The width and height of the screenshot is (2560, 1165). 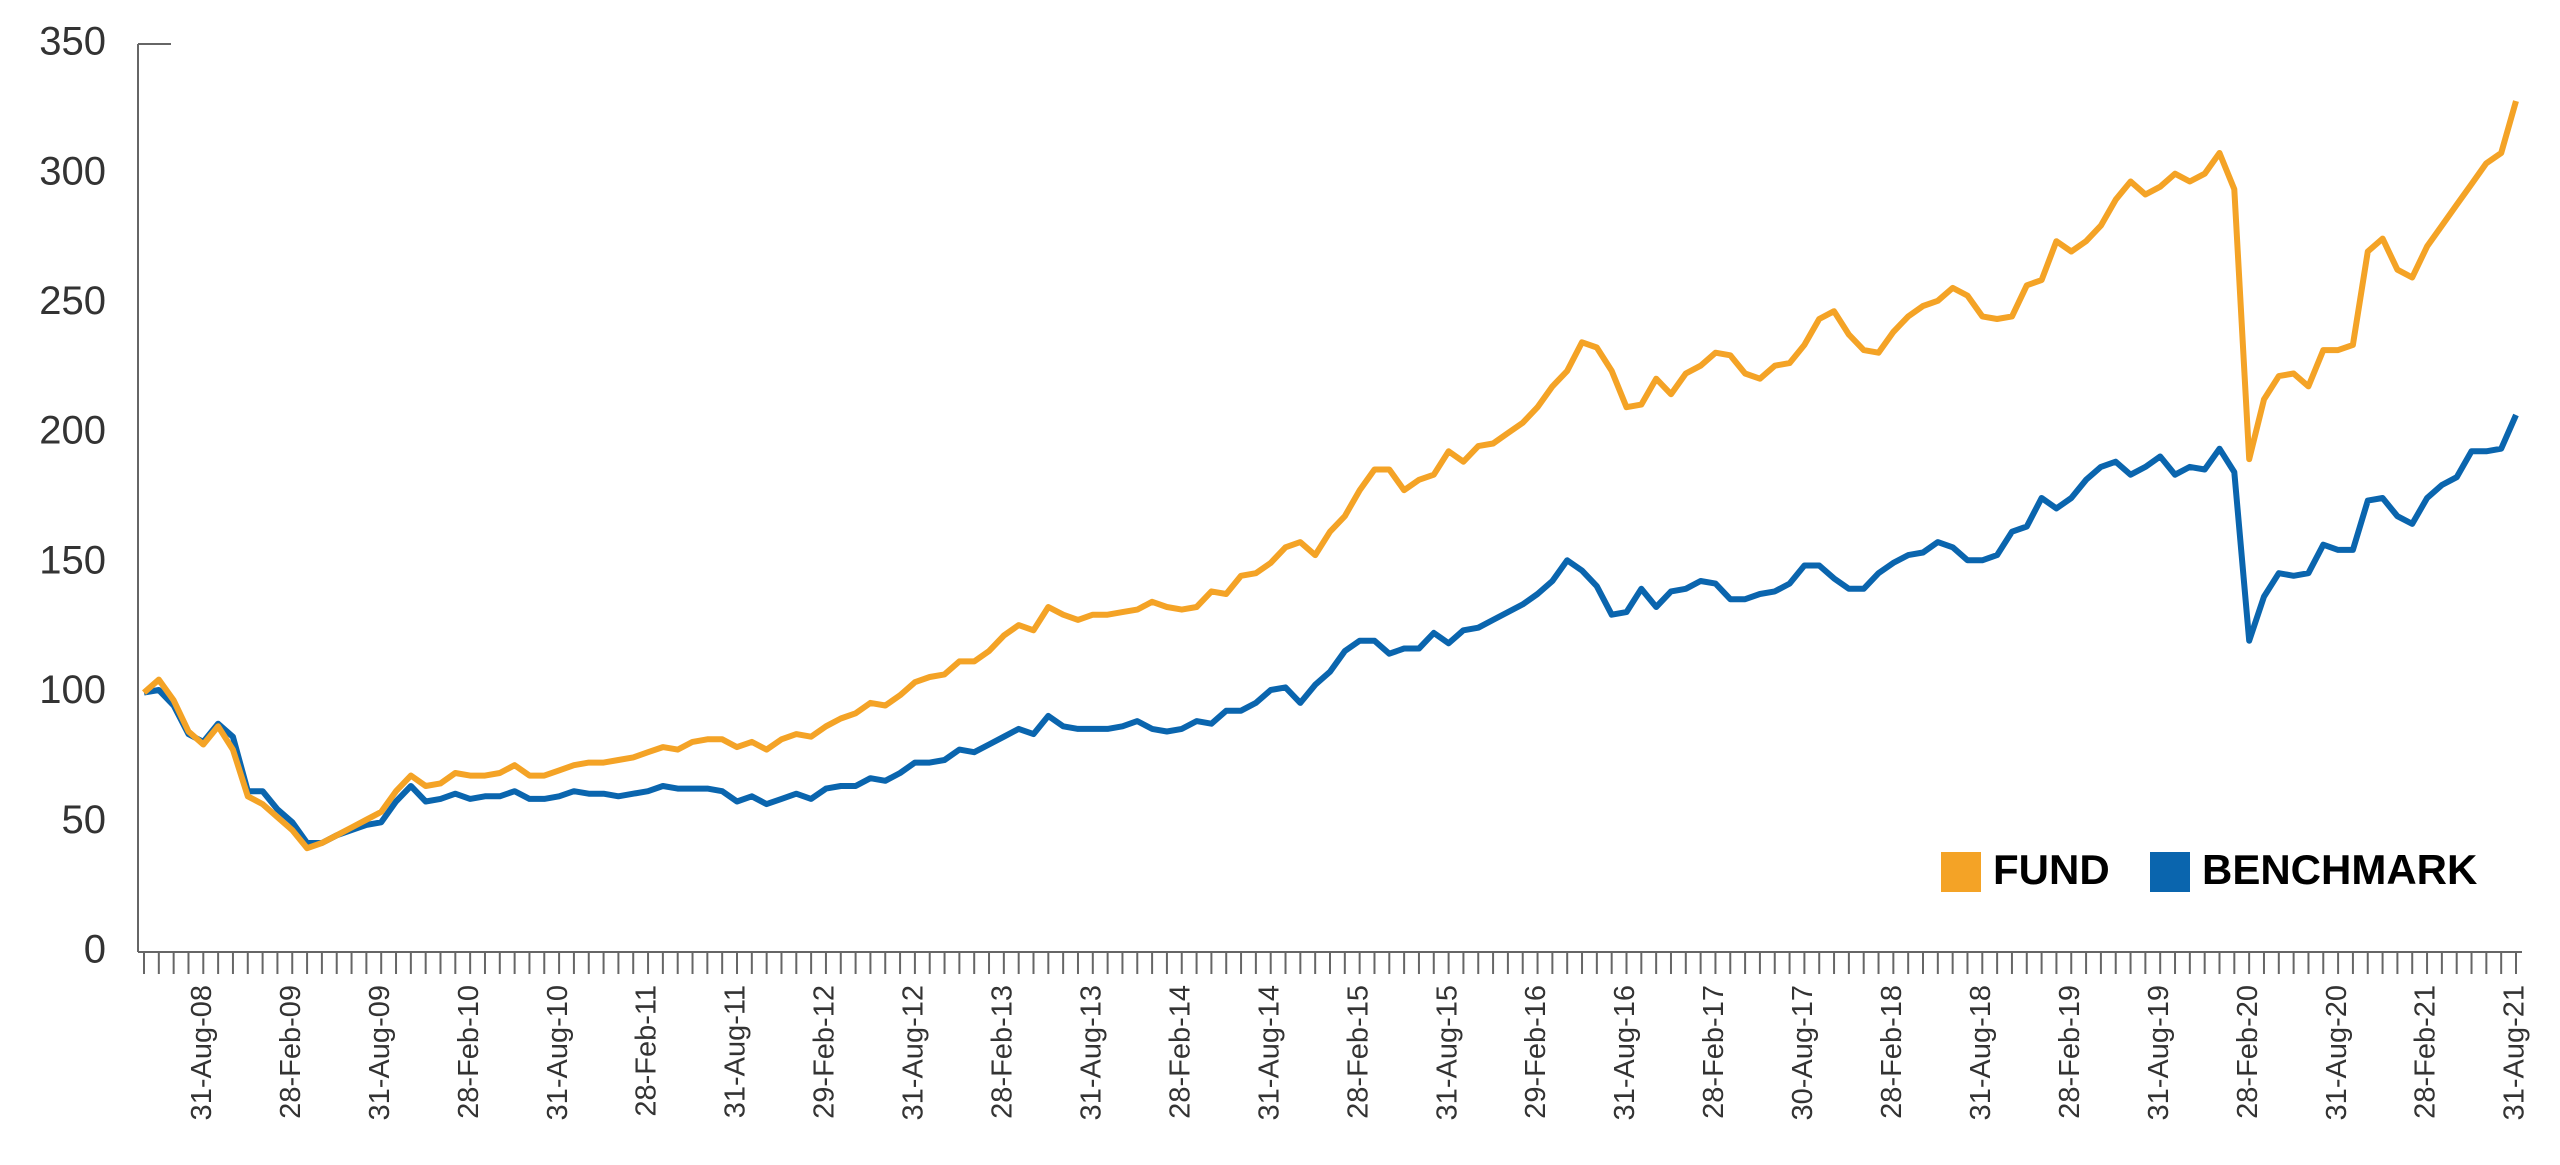 I want to click on x-tick-label: 31-Aug-13, so click(x=1091, y=1052).